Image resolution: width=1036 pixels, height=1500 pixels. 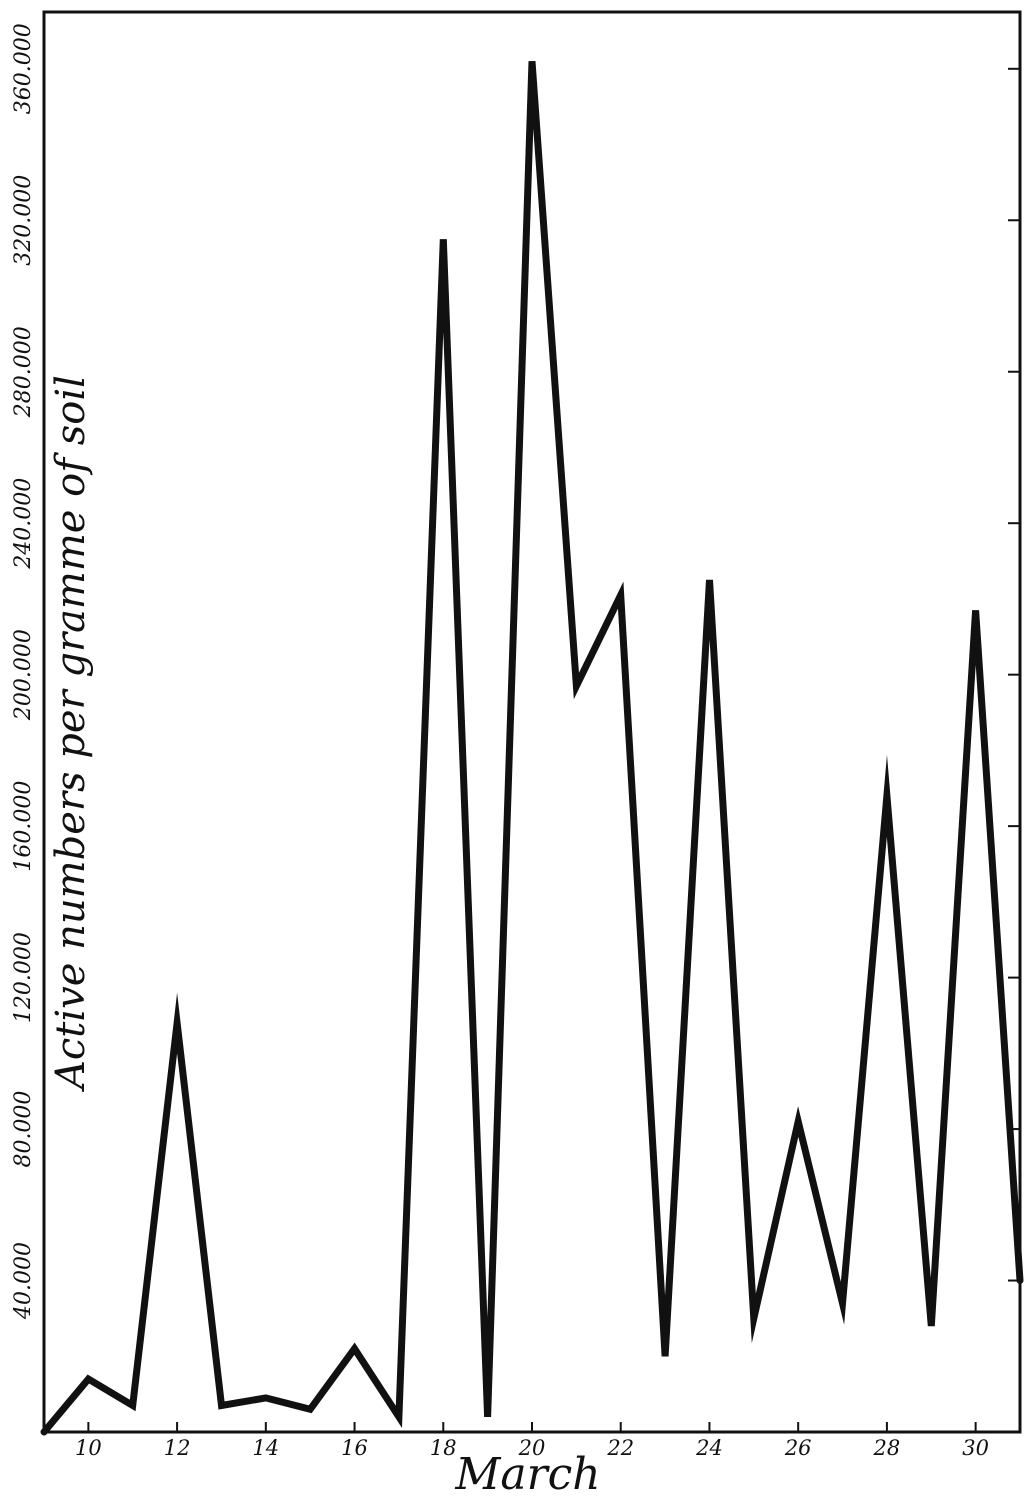 I want to click on y-tick-label: 200.000, so click(x=23, y=675).